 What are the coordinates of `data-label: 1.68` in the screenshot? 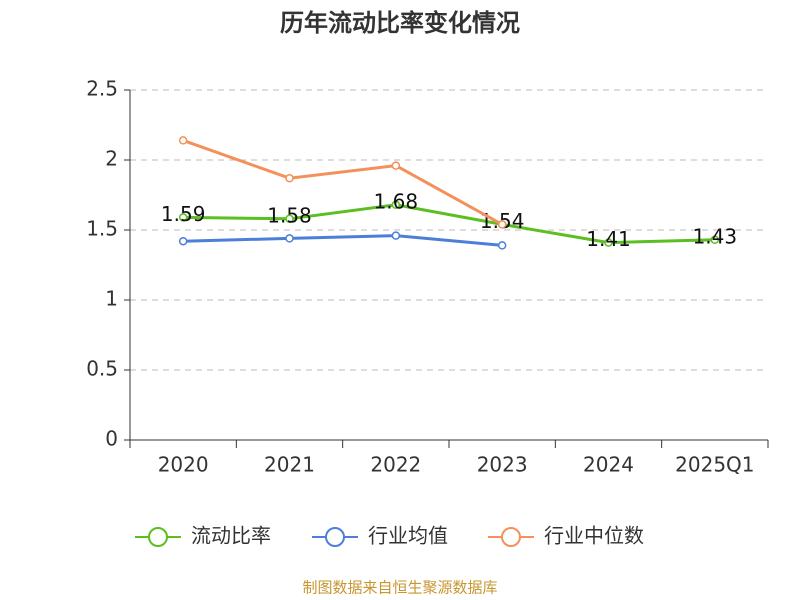 It's located at (396, 201).